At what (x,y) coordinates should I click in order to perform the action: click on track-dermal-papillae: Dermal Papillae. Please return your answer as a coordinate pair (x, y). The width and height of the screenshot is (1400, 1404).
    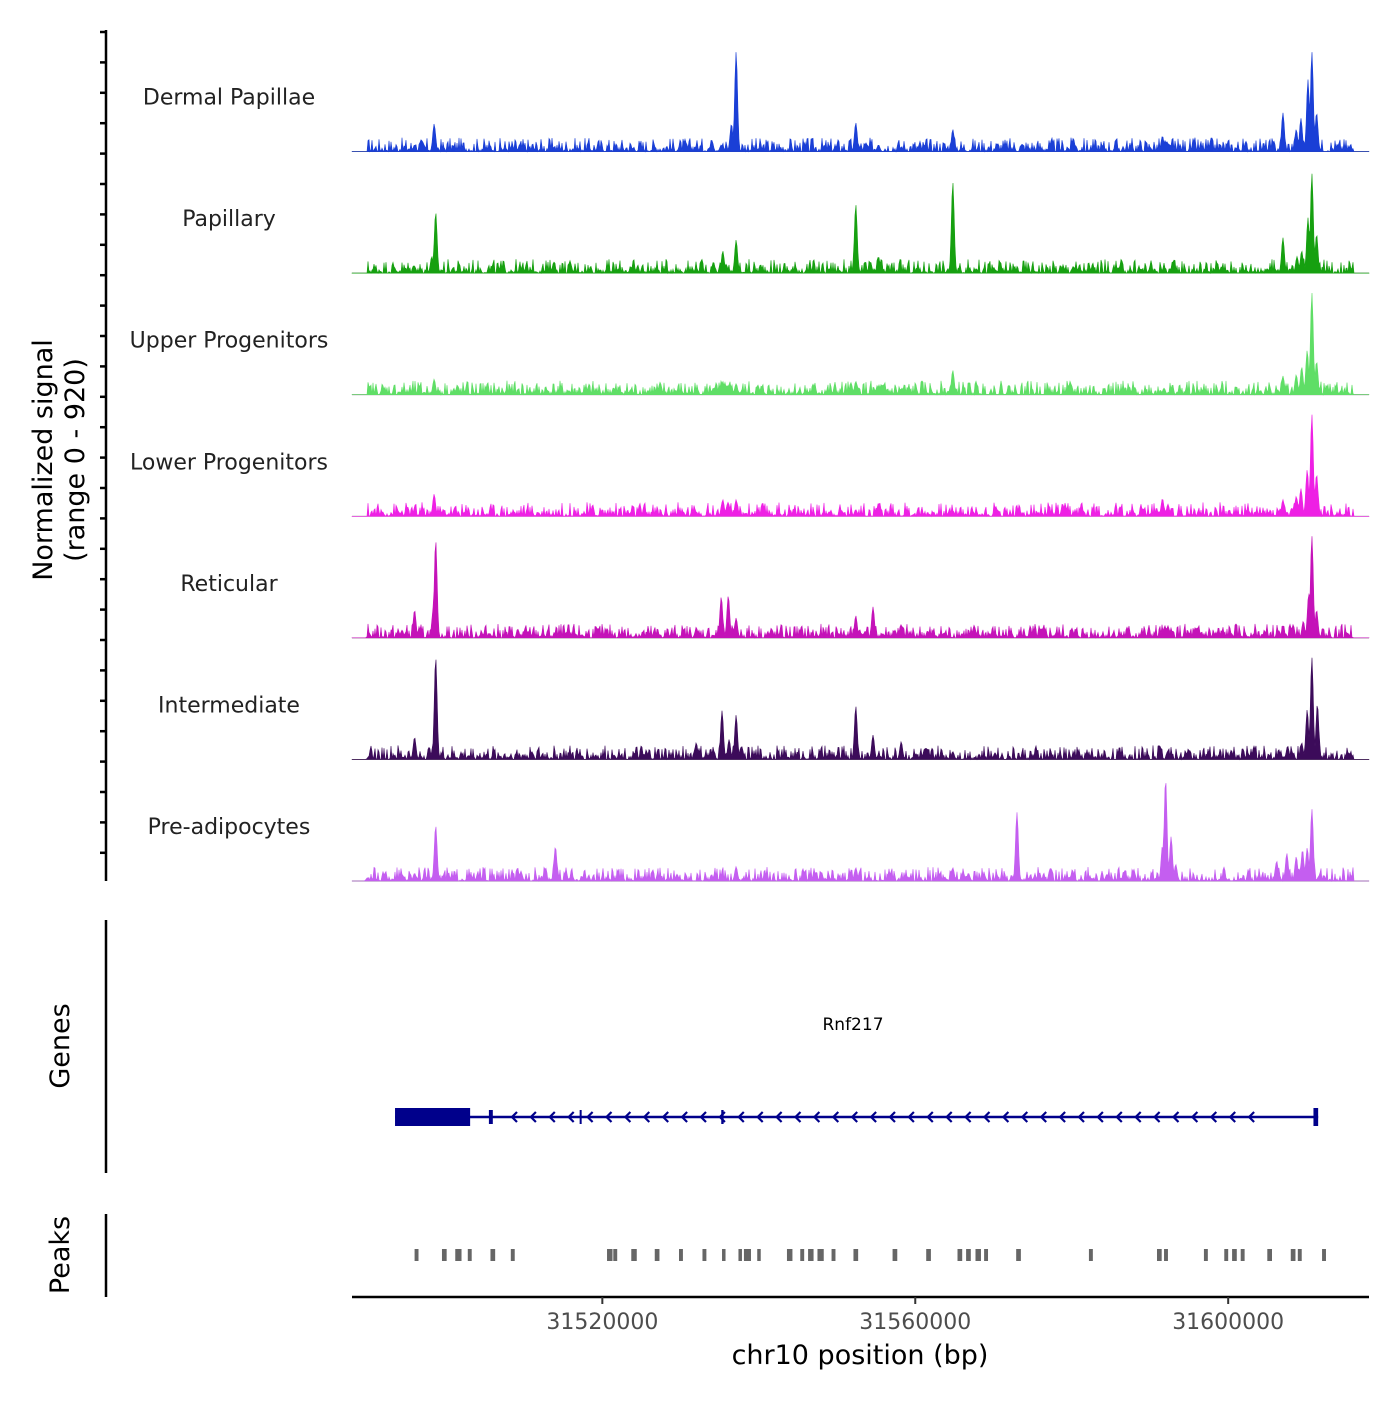
    Looking at the image, I should click on (756, 102).